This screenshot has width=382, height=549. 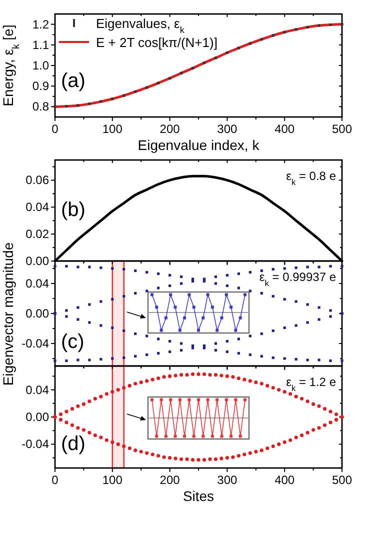 What do you see at coordinates (38, 234) in the screenshot?
I see `y-tick-label: 0.02` at bounding box center [38, 234].